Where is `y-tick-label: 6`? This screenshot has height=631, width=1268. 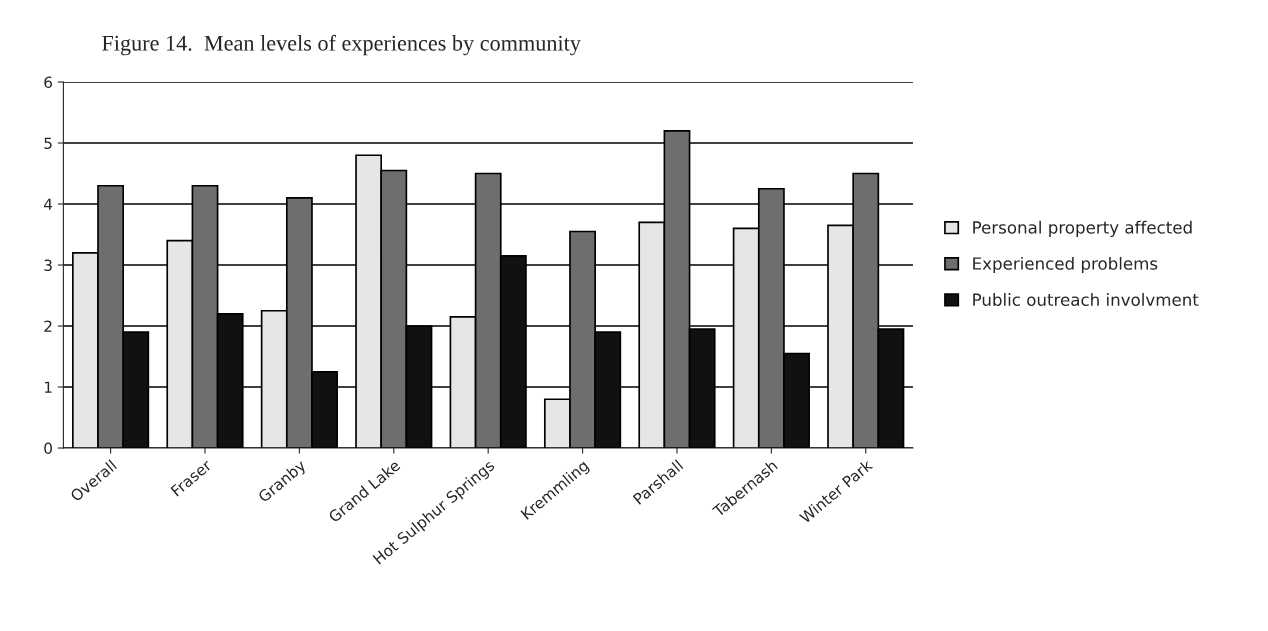 y-tick-label: 6 is located at coordinates (48, 82).